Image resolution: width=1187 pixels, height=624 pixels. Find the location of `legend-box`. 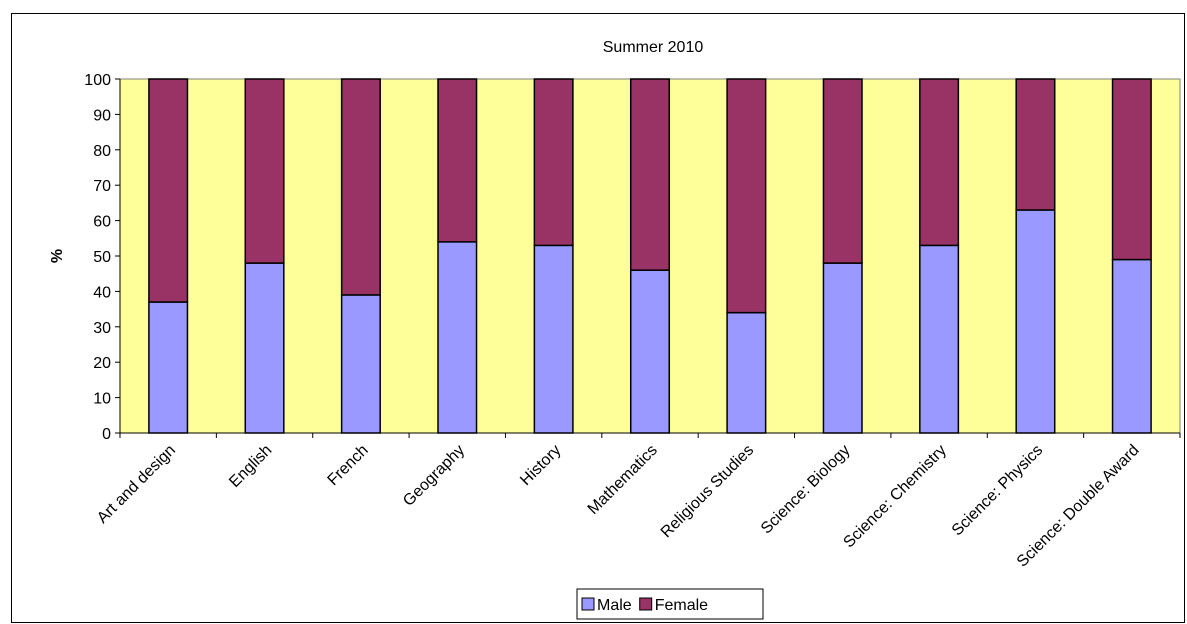

legend-box is located at coordinates (670, 604).